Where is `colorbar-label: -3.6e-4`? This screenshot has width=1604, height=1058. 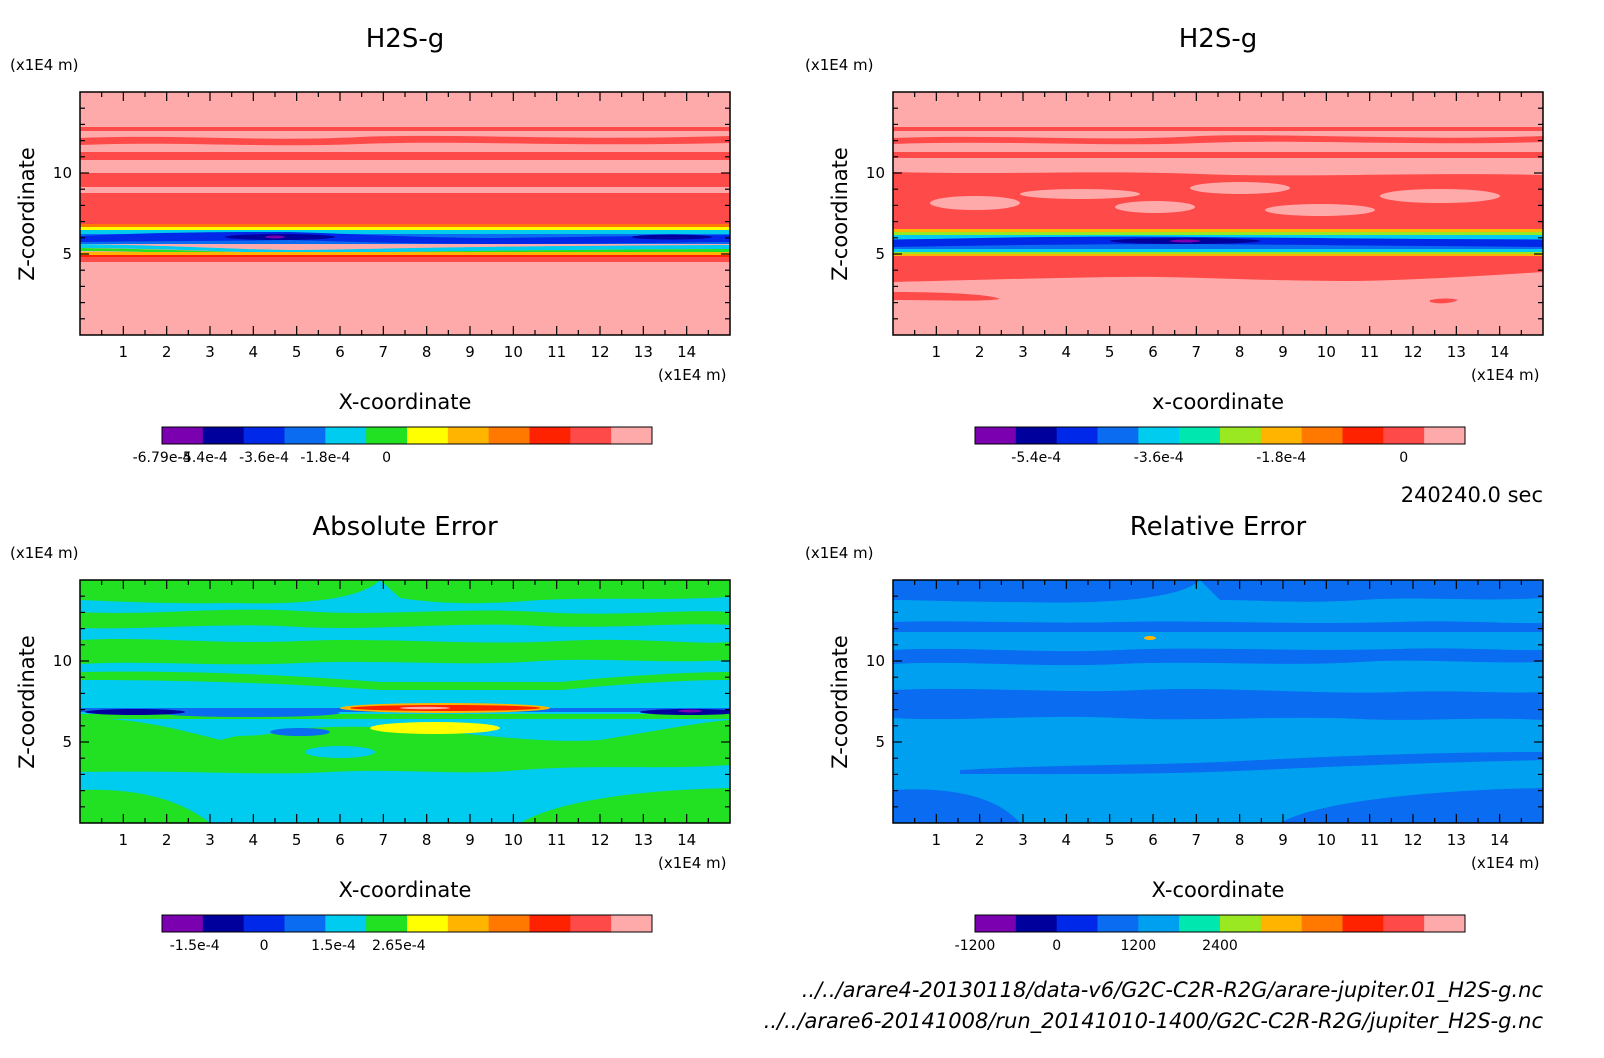 colorbar-label: -3.6e-4 is located at coordinates (264, 458).